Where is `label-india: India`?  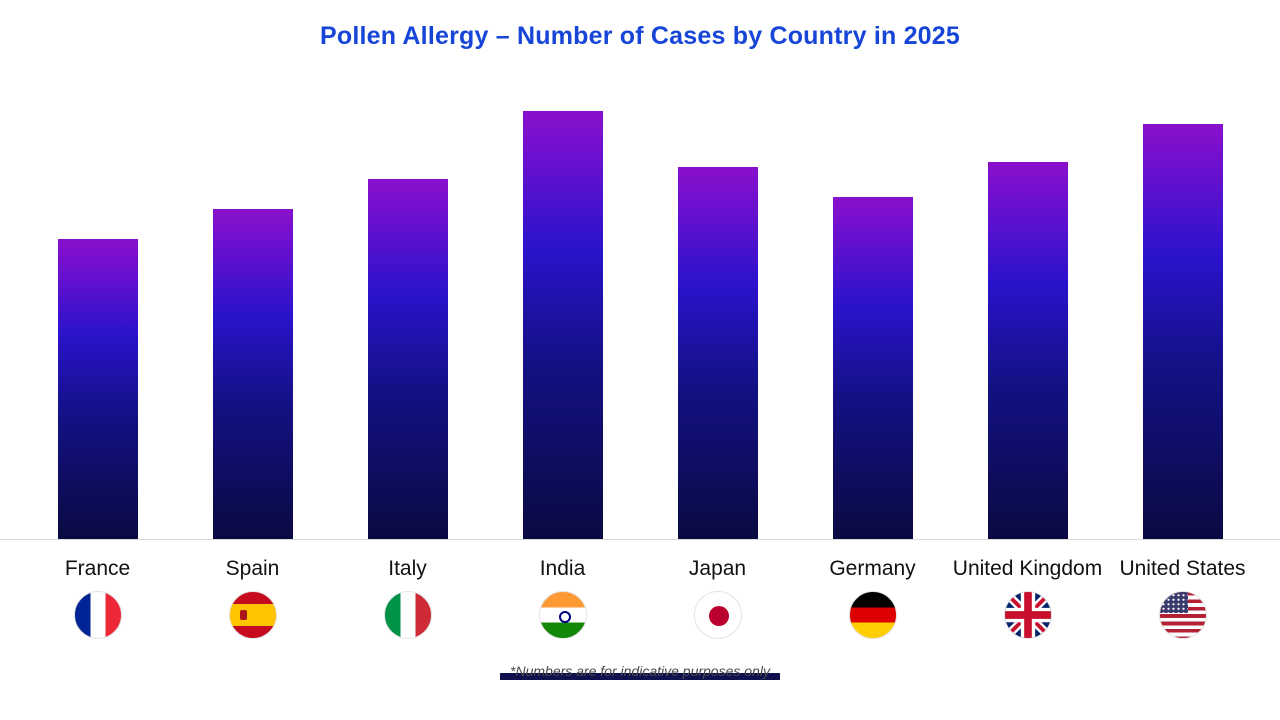 label-india: India is located at coordinates (562, 568).